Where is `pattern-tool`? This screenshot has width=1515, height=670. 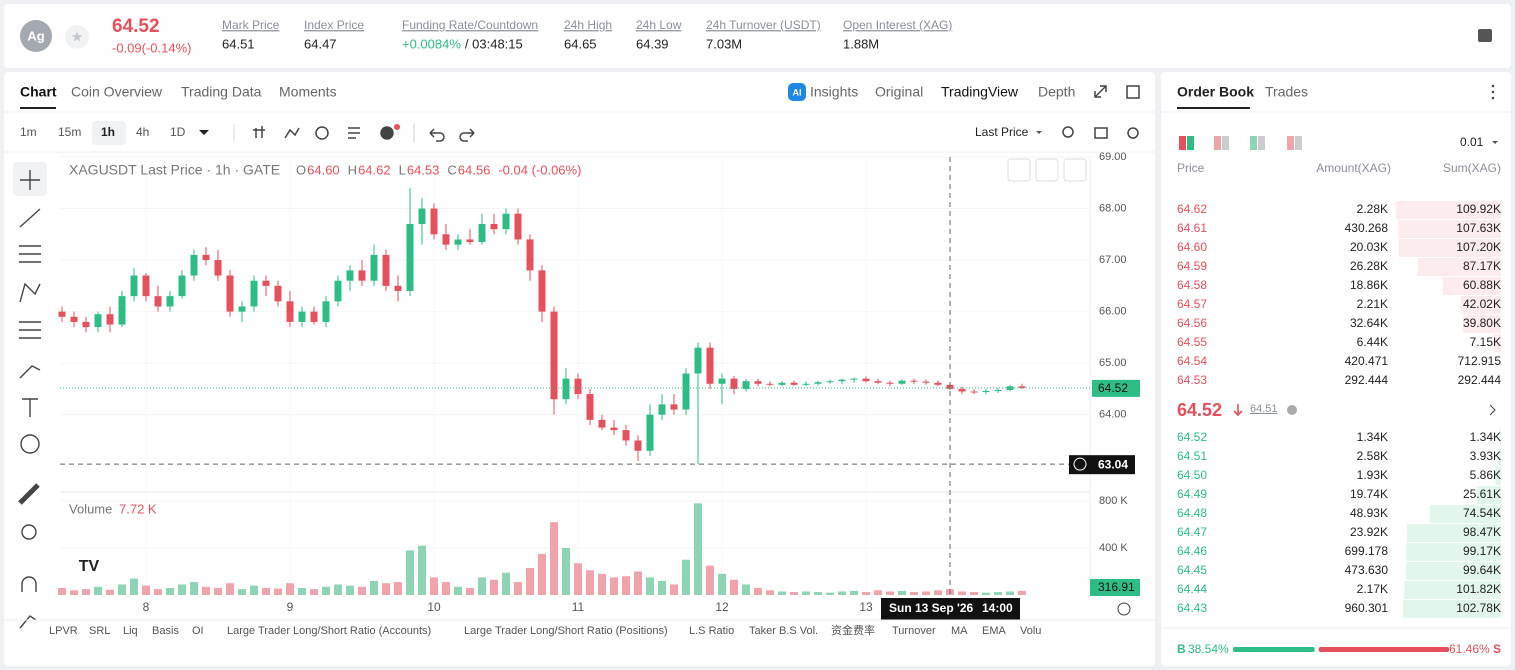
pattern-tool is located at coordinates (30, 292).